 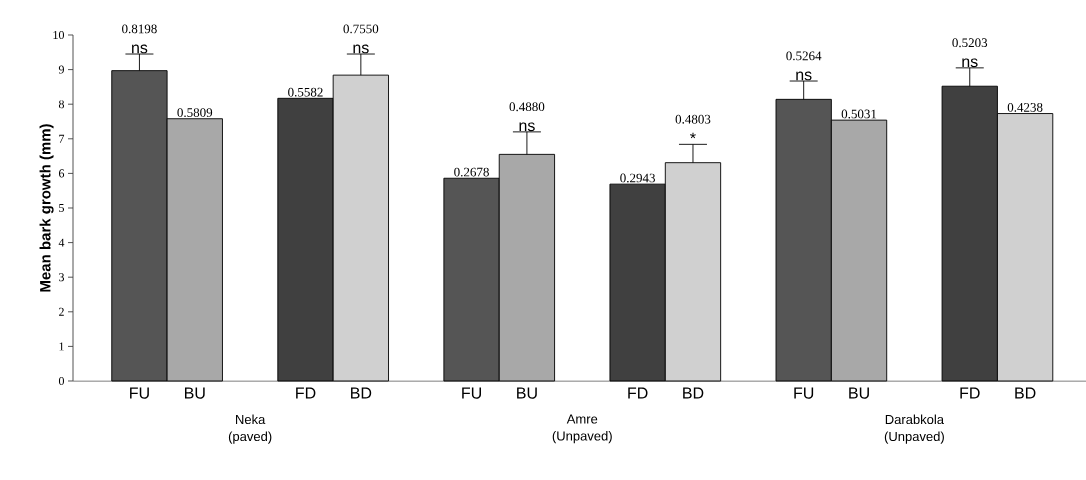 I want to click on text: Darabkola (Unpaved), so click(x=914, y=429).